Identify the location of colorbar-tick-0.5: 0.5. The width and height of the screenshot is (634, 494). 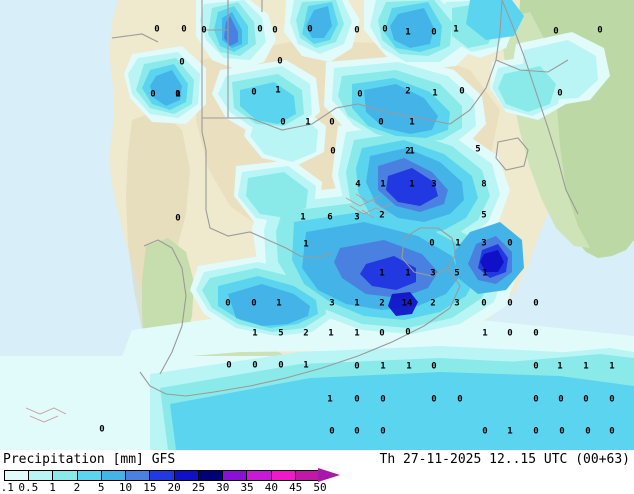
(28, 487).